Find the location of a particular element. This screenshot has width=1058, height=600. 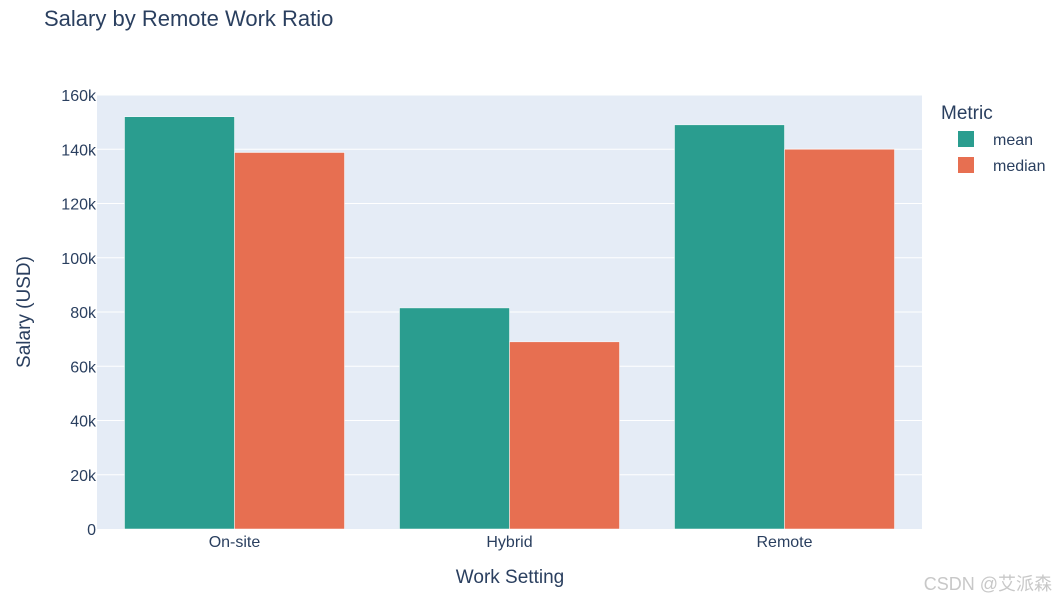

y-tick-label: 160k is located at coordinates (79, 96).